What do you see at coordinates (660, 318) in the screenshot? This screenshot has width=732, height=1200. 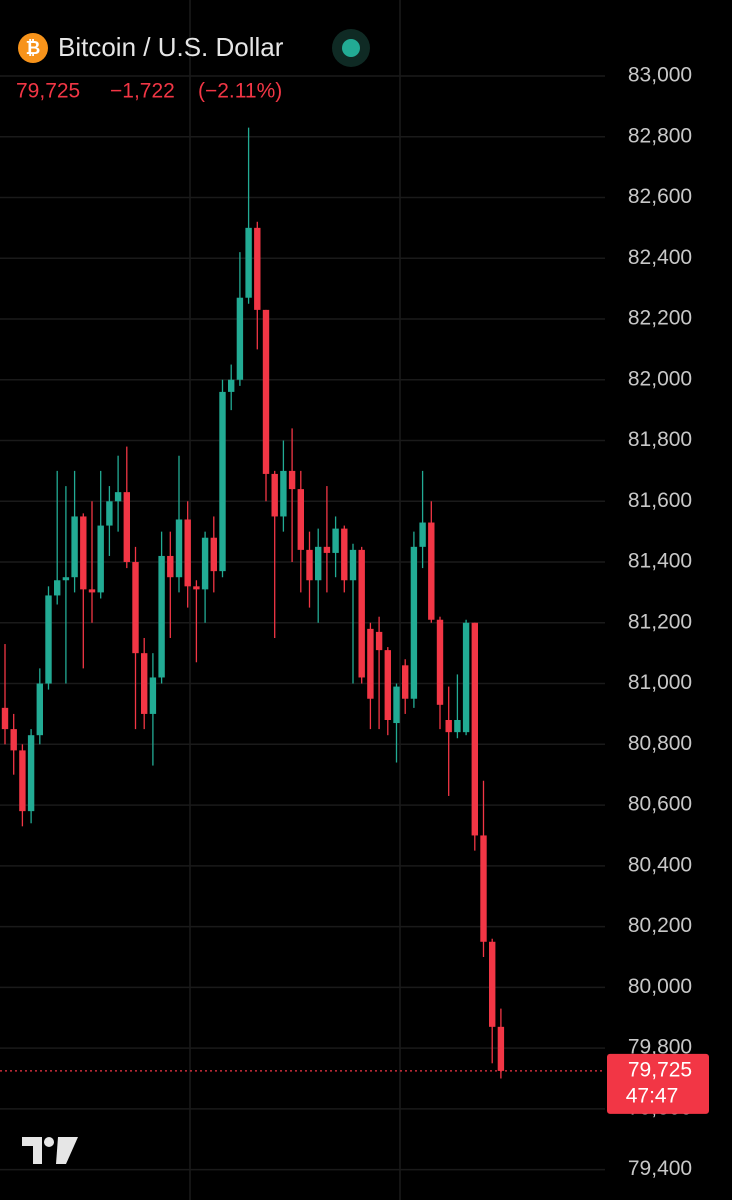 I see `y-tick-label: 82,200` at bounding box center [660, 318].